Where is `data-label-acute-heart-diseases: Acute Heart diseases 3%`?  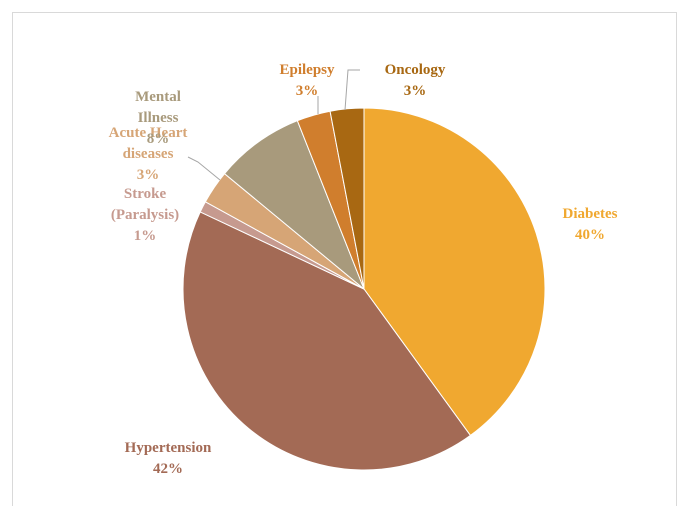
data-label-acute-heart-diseases: Acute Heart diseases 3% is located at coordinates (148, 154).